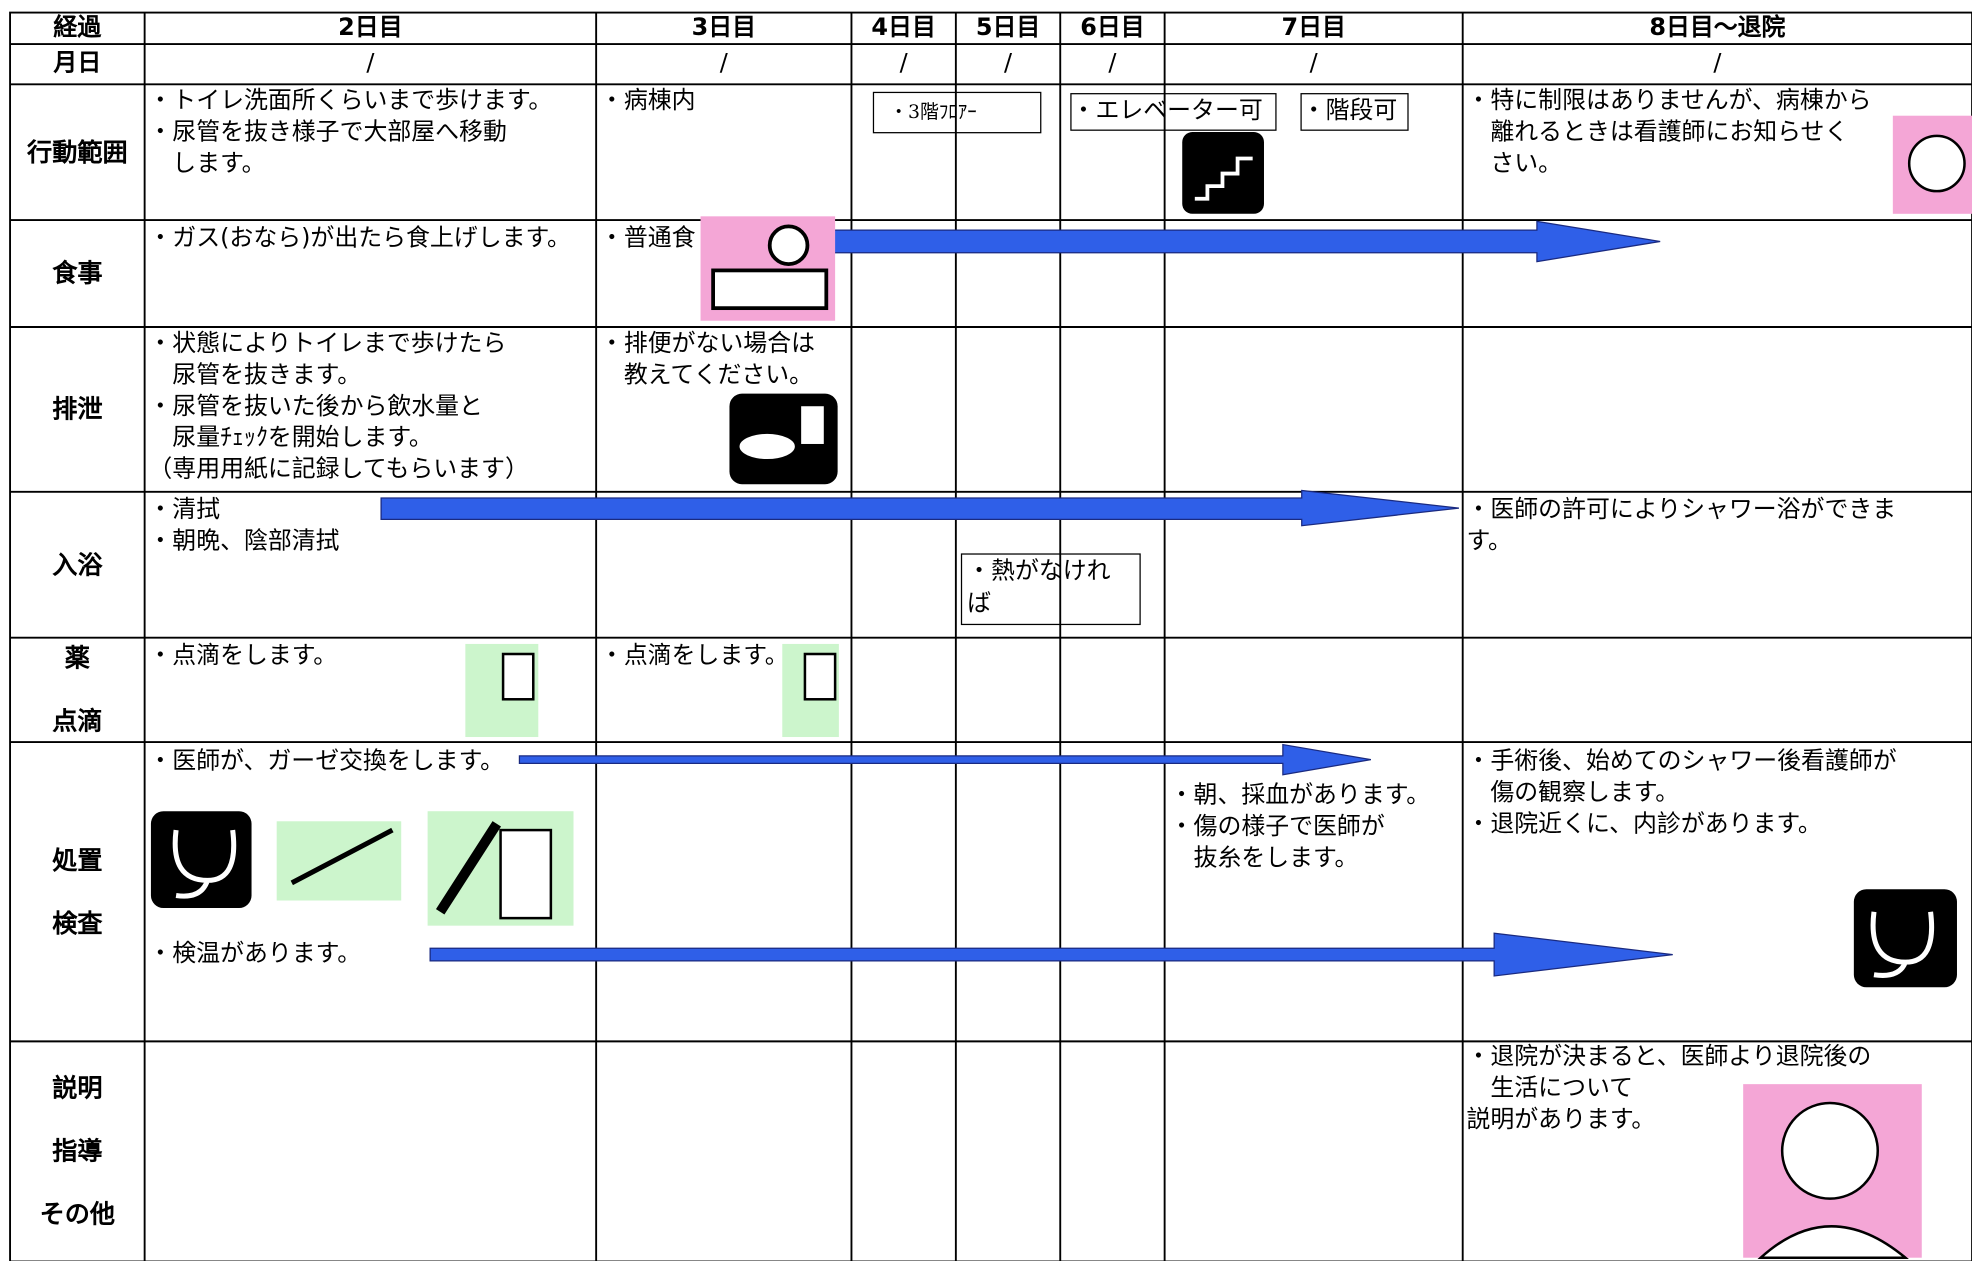 The image size is (1972, 1261). What do you see at coordinates (370, 27) in the screenshot?
I see `header-cell: 2日目` at bounding box center [370, 27].